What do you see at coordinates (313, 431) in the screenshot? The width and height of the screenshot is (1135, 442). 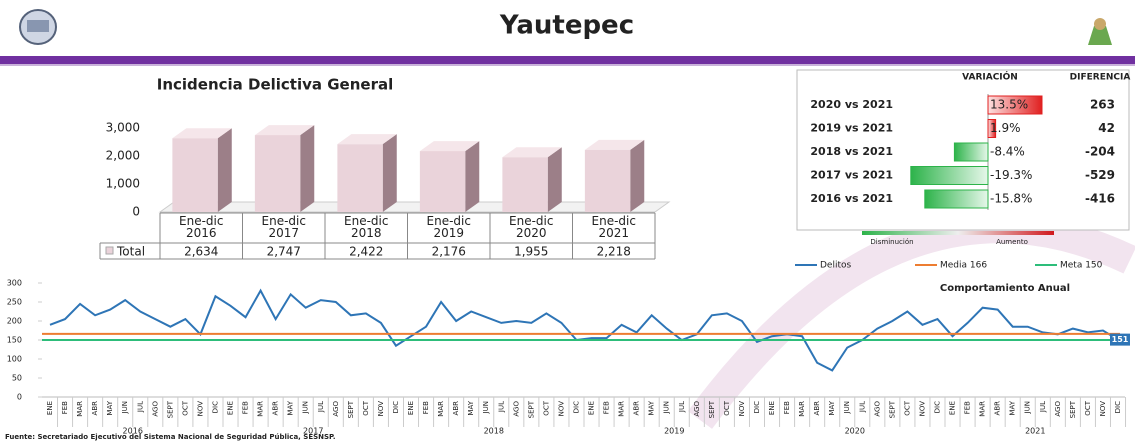 I see `year-label: 2017` at bounding box center [313, 431].